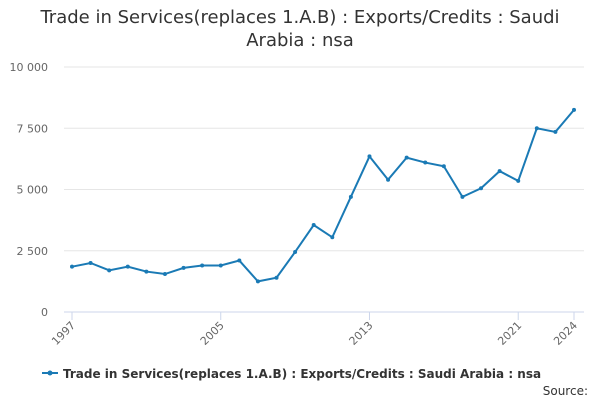 The width and height of the screenshot is (600, 400). Describe the element at coordinates (212, 333) in the screenshot. I see `x-tick-label: 2005` at that location.